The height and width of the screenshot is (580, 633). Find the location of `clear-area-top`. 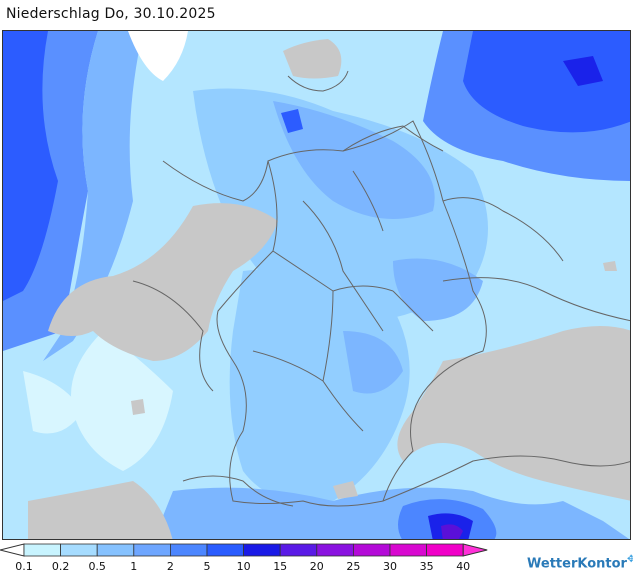

clear-area-top is located at coordinates (158, 56).